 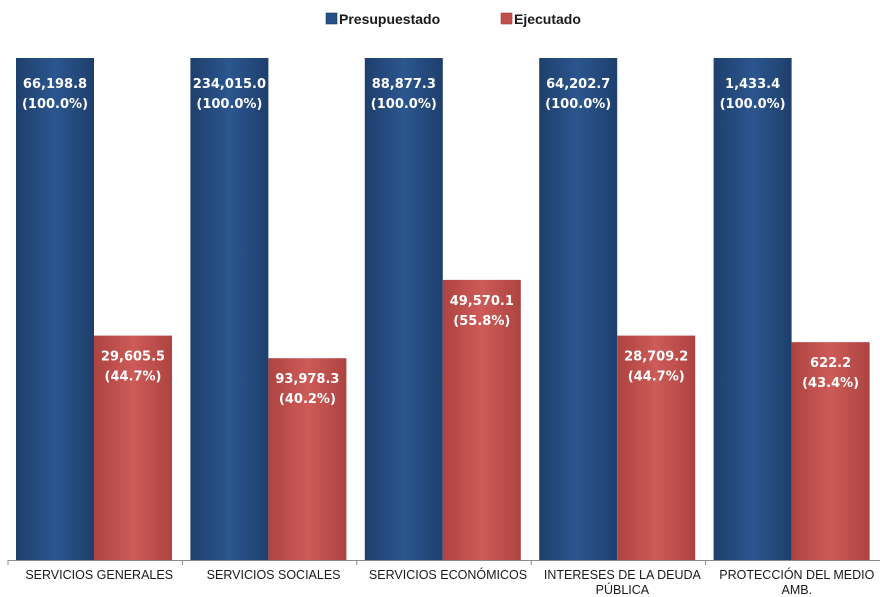 I want to click on data-label-ejecutado-amount-3: 49,570.1, so click(x=482, y=301).